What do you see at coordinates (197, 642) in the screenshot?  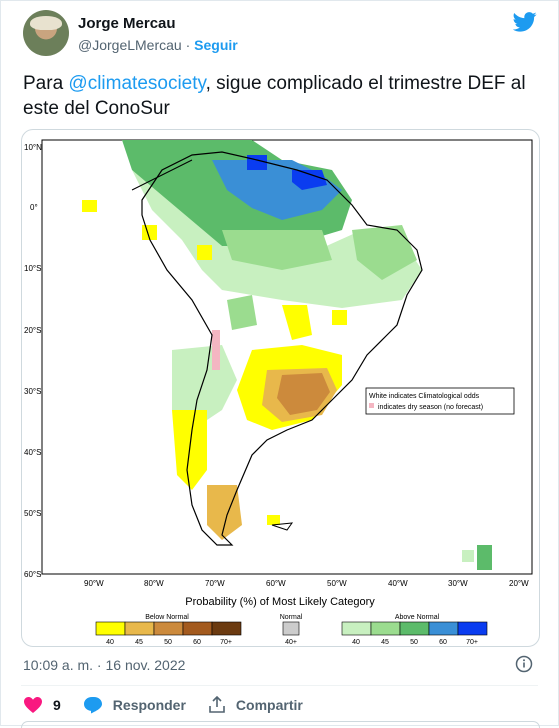 I see `below-tick: 60` at bounding box center [197, 642].